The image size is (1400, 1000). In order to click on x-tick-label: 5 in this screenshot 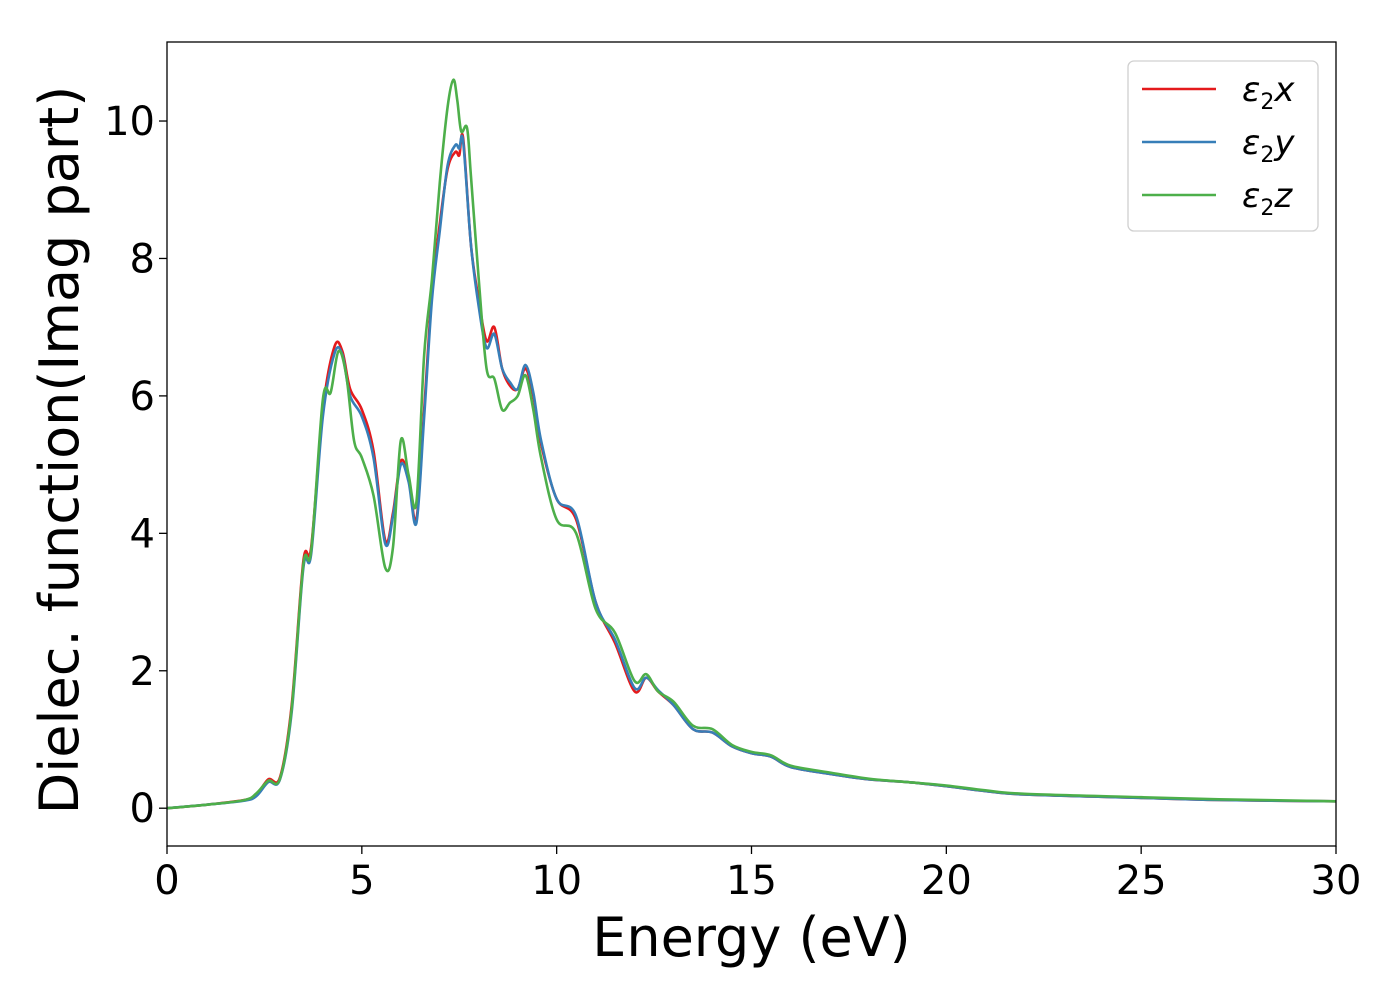, I will do `click(361, 881)`.